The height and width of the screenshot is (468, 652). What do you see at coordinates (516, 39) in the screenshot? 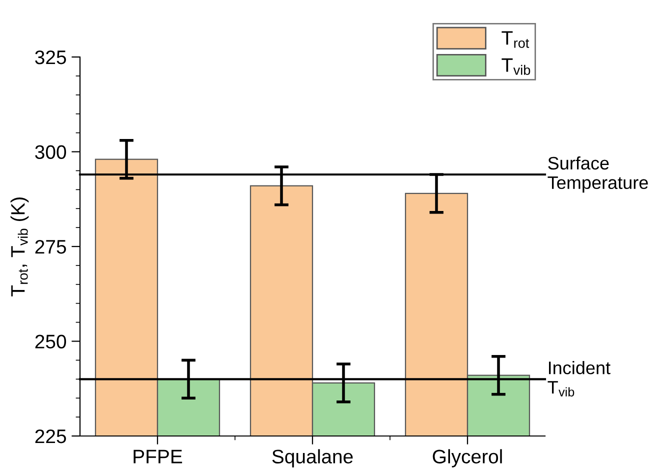
I see `legend-label: T$_{rot}$` at bounding box center [516, 39].